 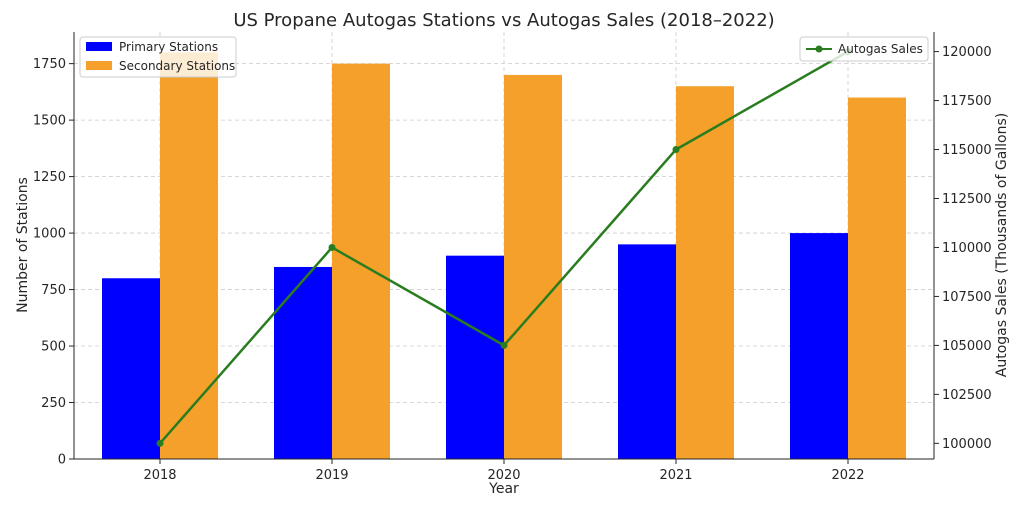 What do you see at coordinates (361, 261) in the screenshot?
I see `bar-secondary-2019` at bounding box center [361, 261].